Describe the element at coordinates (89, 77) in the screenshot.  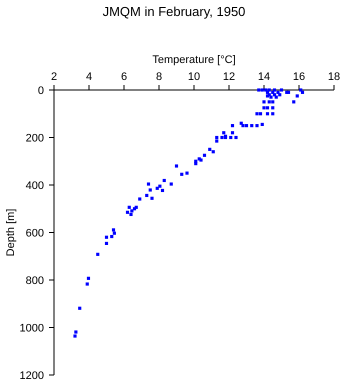
I see `x-tick-label: 4` at that location.